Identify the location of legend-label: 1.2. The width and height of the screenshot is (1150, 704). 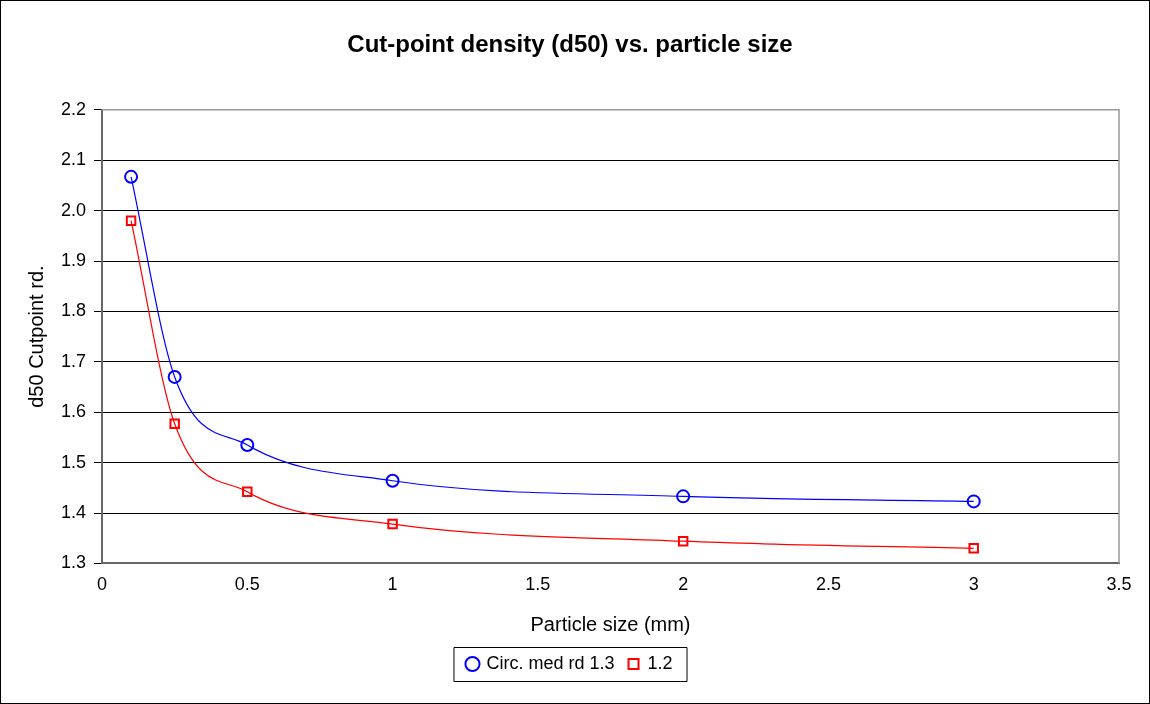
(660, 662).